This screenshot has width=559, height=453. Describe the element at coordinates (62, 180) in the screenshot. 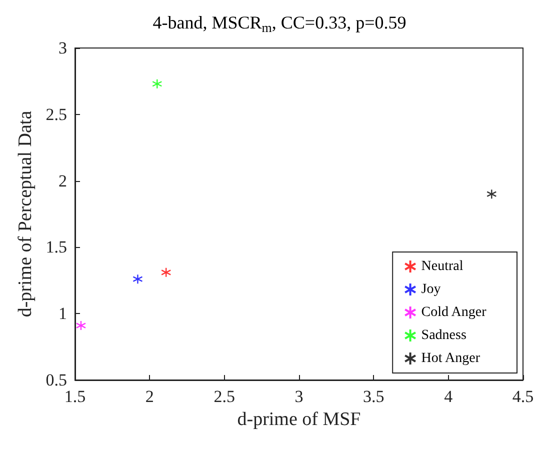

I see `y-tick-label: 2` at that location.